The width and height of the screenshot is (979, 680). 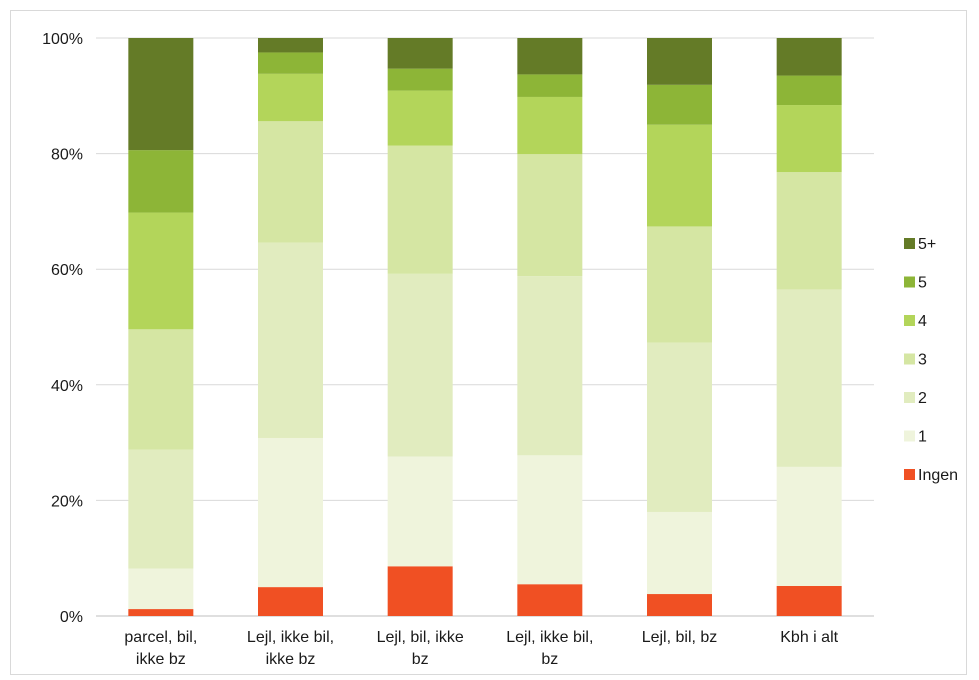 I want to click on legend-label: Ingen, so click(x=938, y=475).